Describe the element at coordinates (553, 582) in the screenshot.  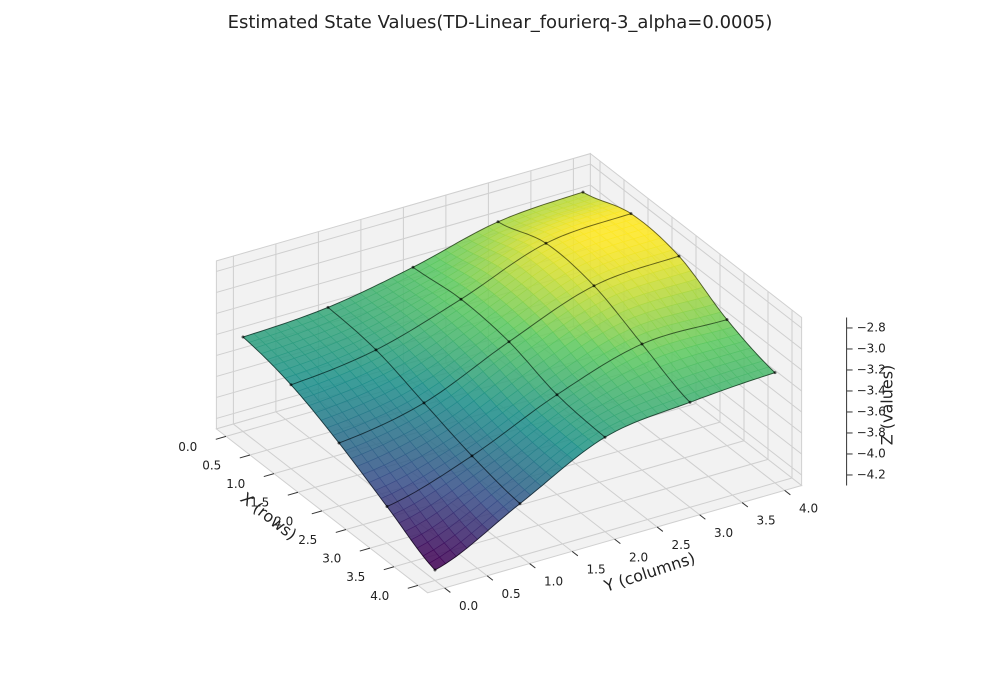
I see `y-tick-label: 1.0` at that location.